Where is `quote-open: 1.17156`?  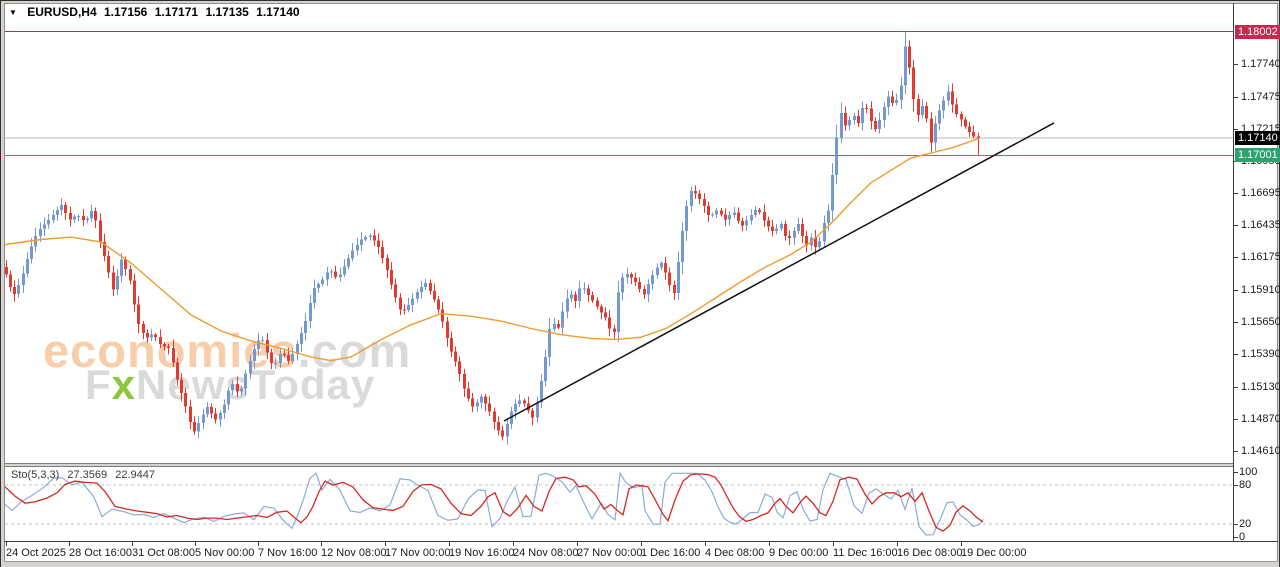 quote-open: 1.17156 is located at coordinates (125, 12).